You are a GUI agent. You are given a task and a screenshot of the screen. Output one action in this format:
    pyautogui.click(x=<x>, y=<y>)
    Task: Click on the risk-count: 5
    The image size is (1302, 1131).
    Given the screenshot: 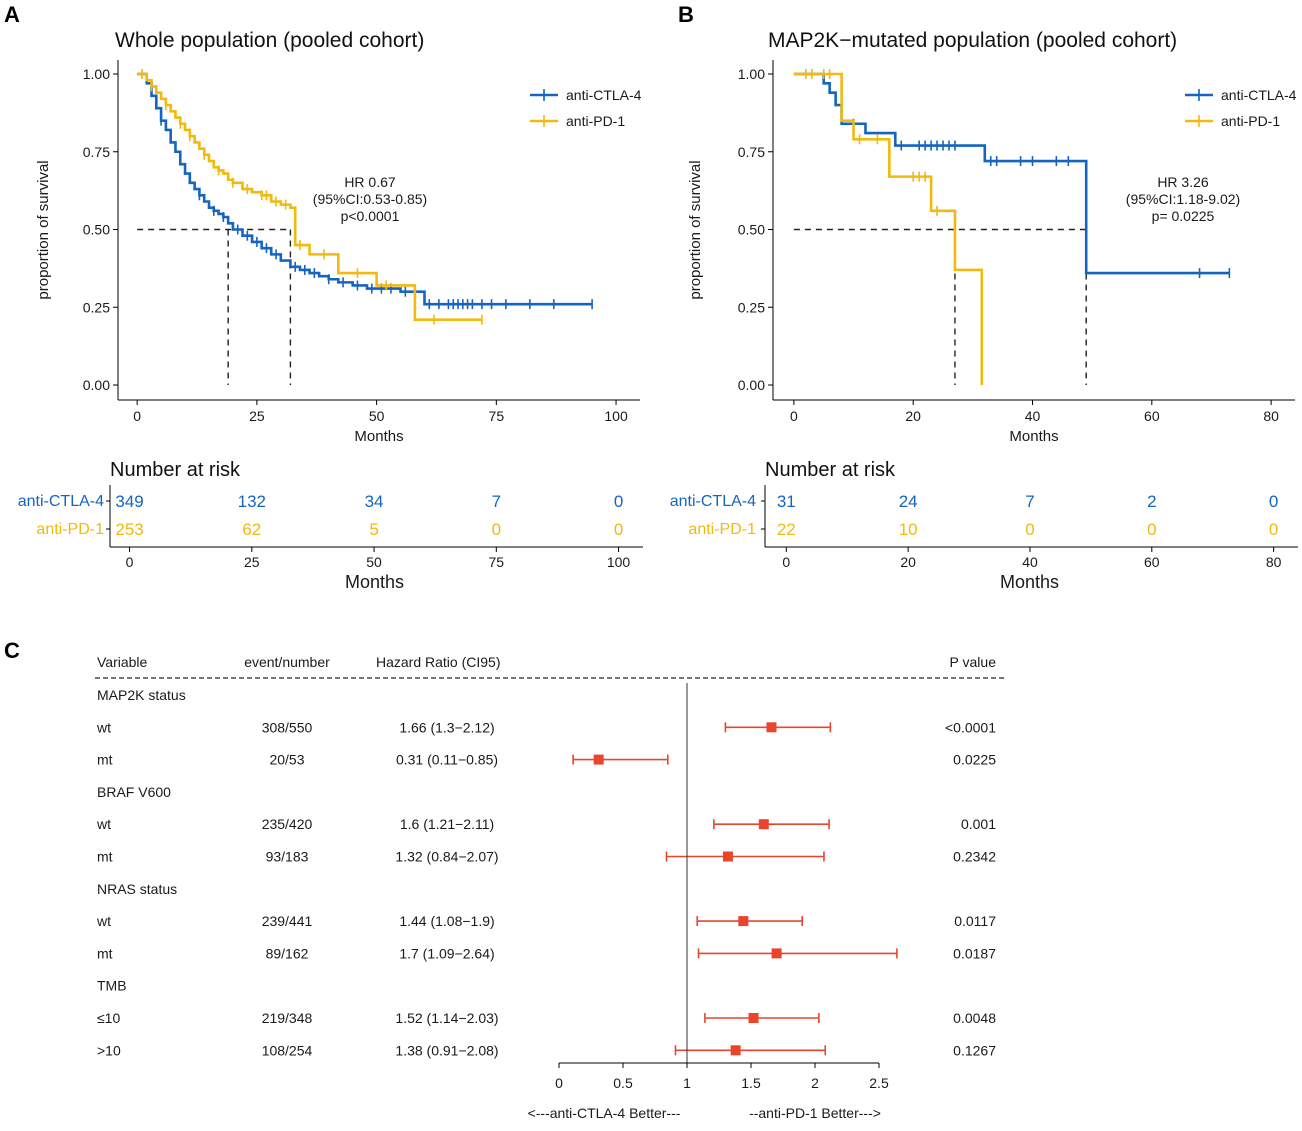 What is the action you would take?
    pyautogui.click(x=373, y=529)
    